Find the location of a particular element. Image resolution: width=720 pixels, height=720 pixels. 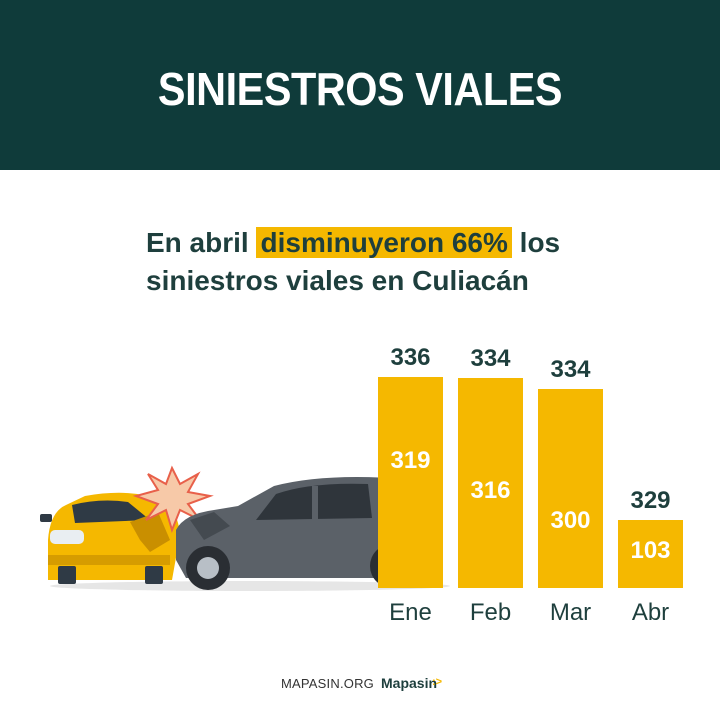

subtitle-highlight: disminuyeron 66% is located at coordinates (384, 242).